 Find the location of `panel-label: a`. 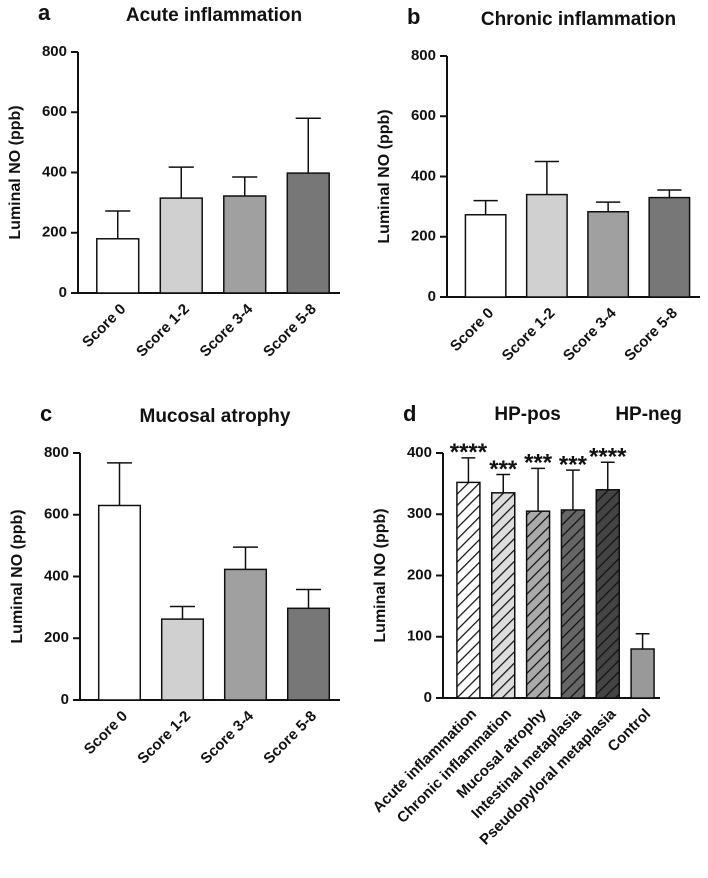

panel-label: a is located at coordinates (44, 12).